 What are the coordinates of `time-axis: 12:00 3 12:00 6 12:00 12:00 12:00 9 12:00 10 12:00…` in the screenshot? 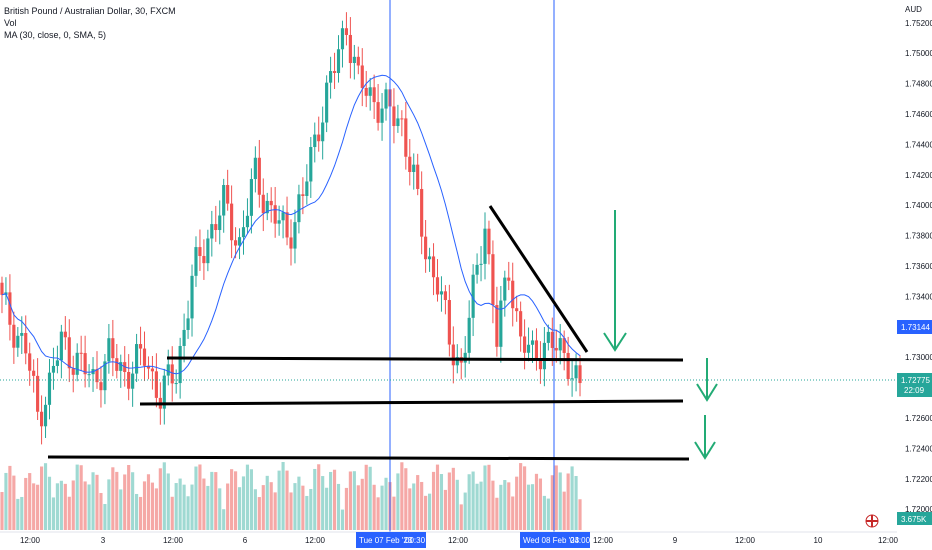 It's located at (449, 540).